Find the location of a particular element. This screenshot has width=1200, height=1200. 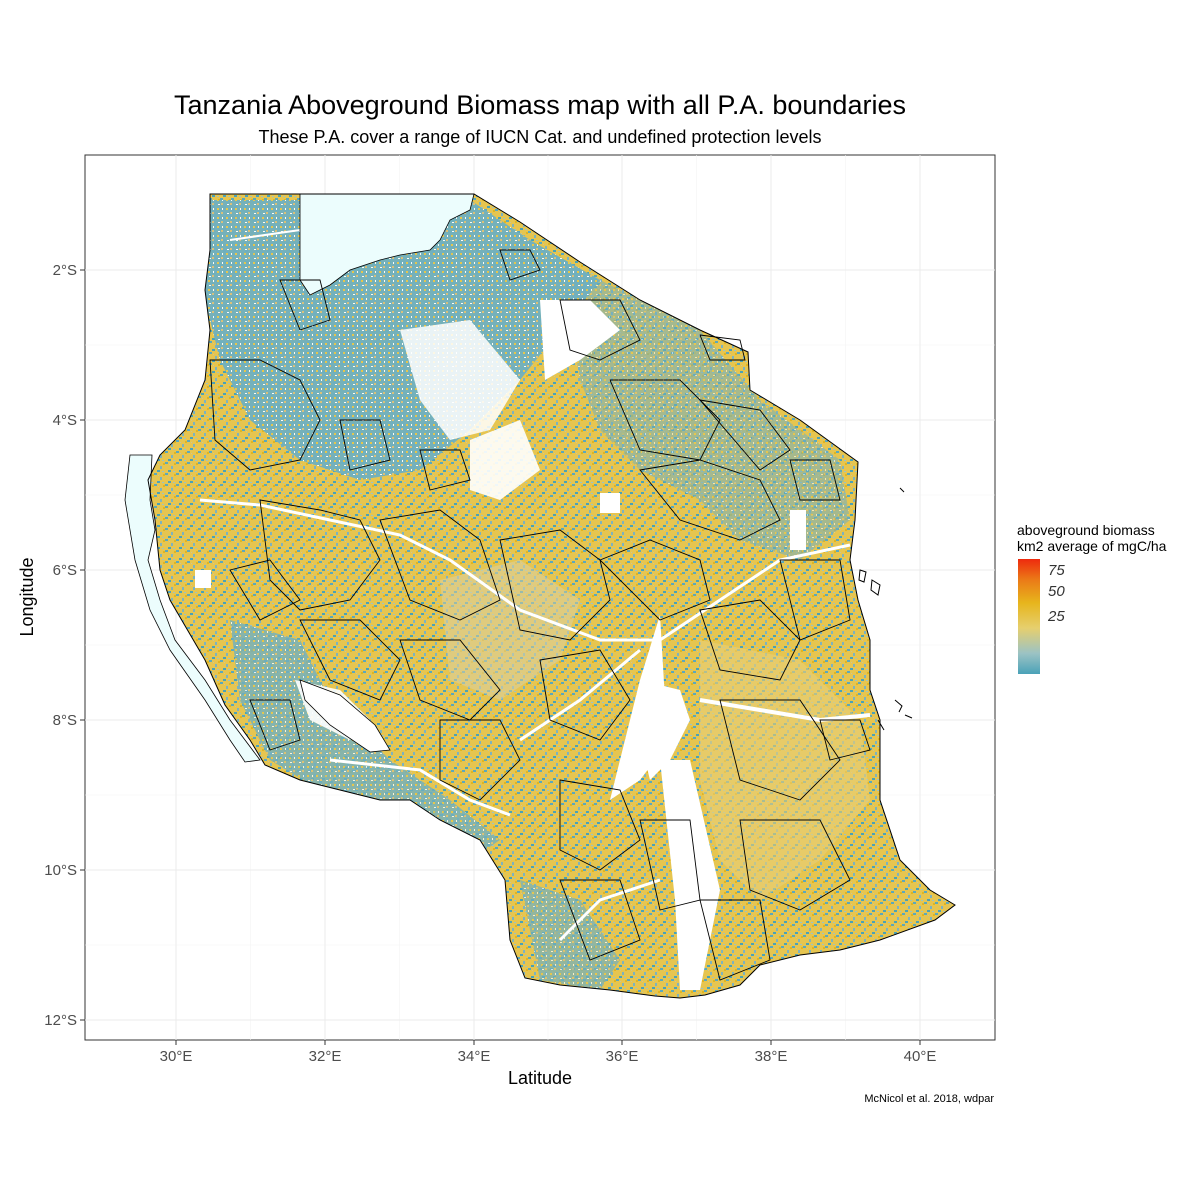

y-axis-title: Longitude is located at coordinates (27, 596).